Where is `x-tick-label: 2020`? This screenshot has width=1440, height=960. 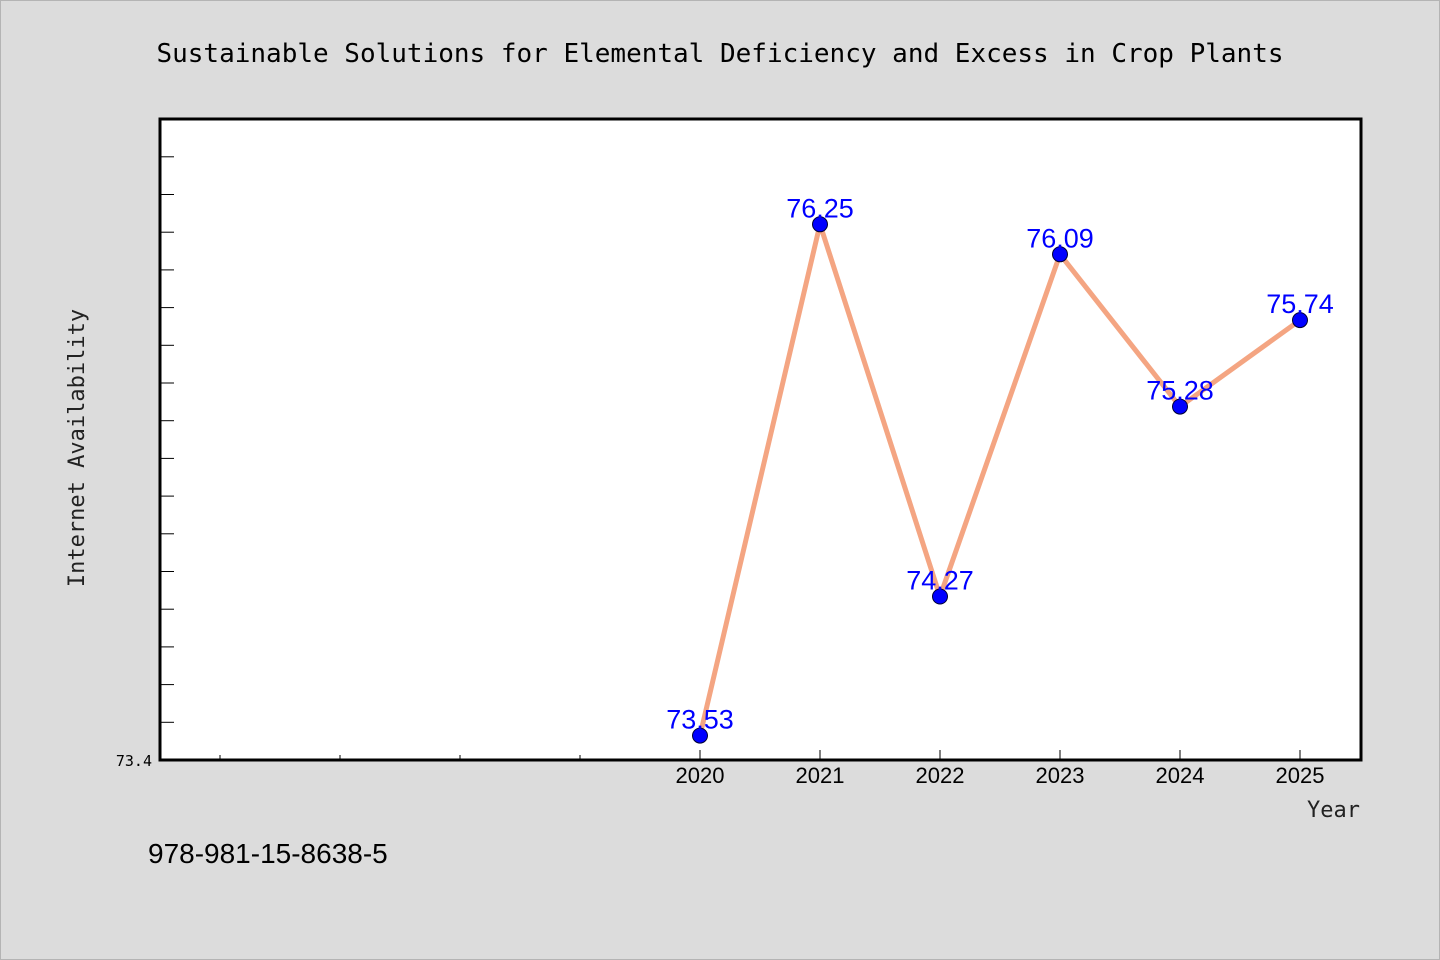
x-tick-label: 2020 is located at coordinates (700, 775).